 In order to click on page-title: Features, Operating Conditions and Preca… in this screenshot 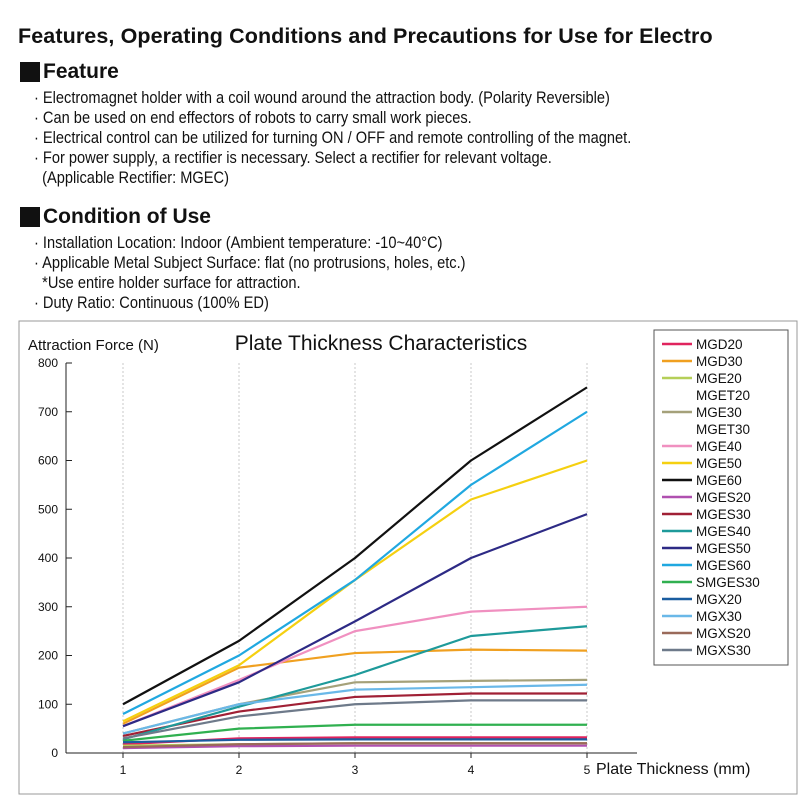, I will do `click(365, 36)`.